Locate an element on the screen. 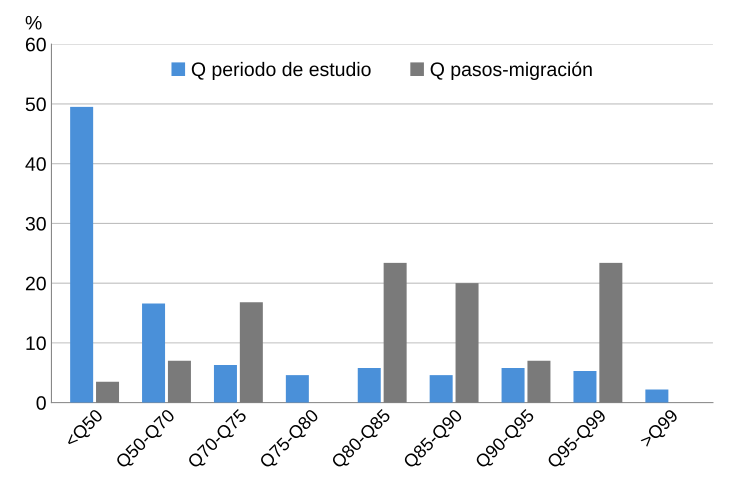 Image resolution: width=735 pixels, height=491 pixels. legend-label: Q periodo de estudio is located at coordinates (281, 71).